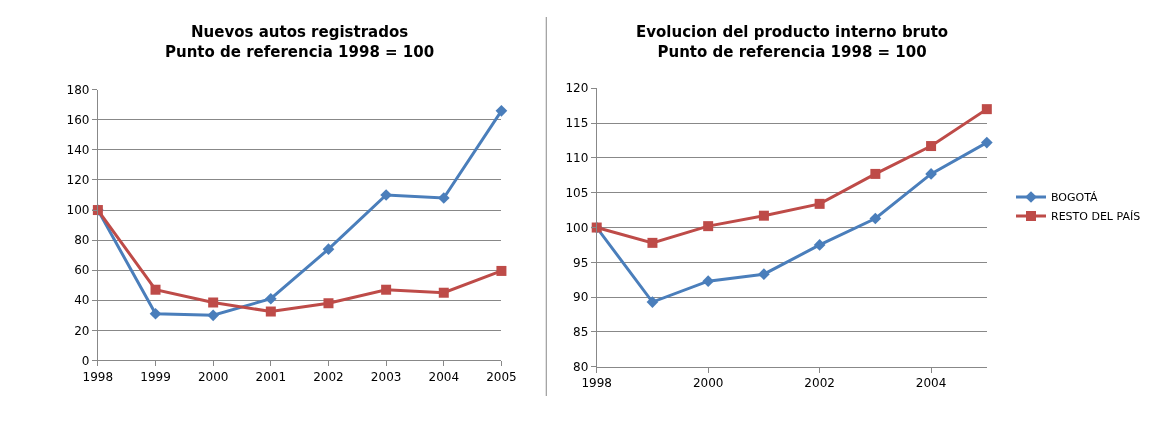 This screenshot has width=1171, height=426. Describe the element at coordinates (792, 42) in the screenshot. I see `chart-title: Evolucion del producto interno bruto Punto de referencia 1998 = 100` at that location.